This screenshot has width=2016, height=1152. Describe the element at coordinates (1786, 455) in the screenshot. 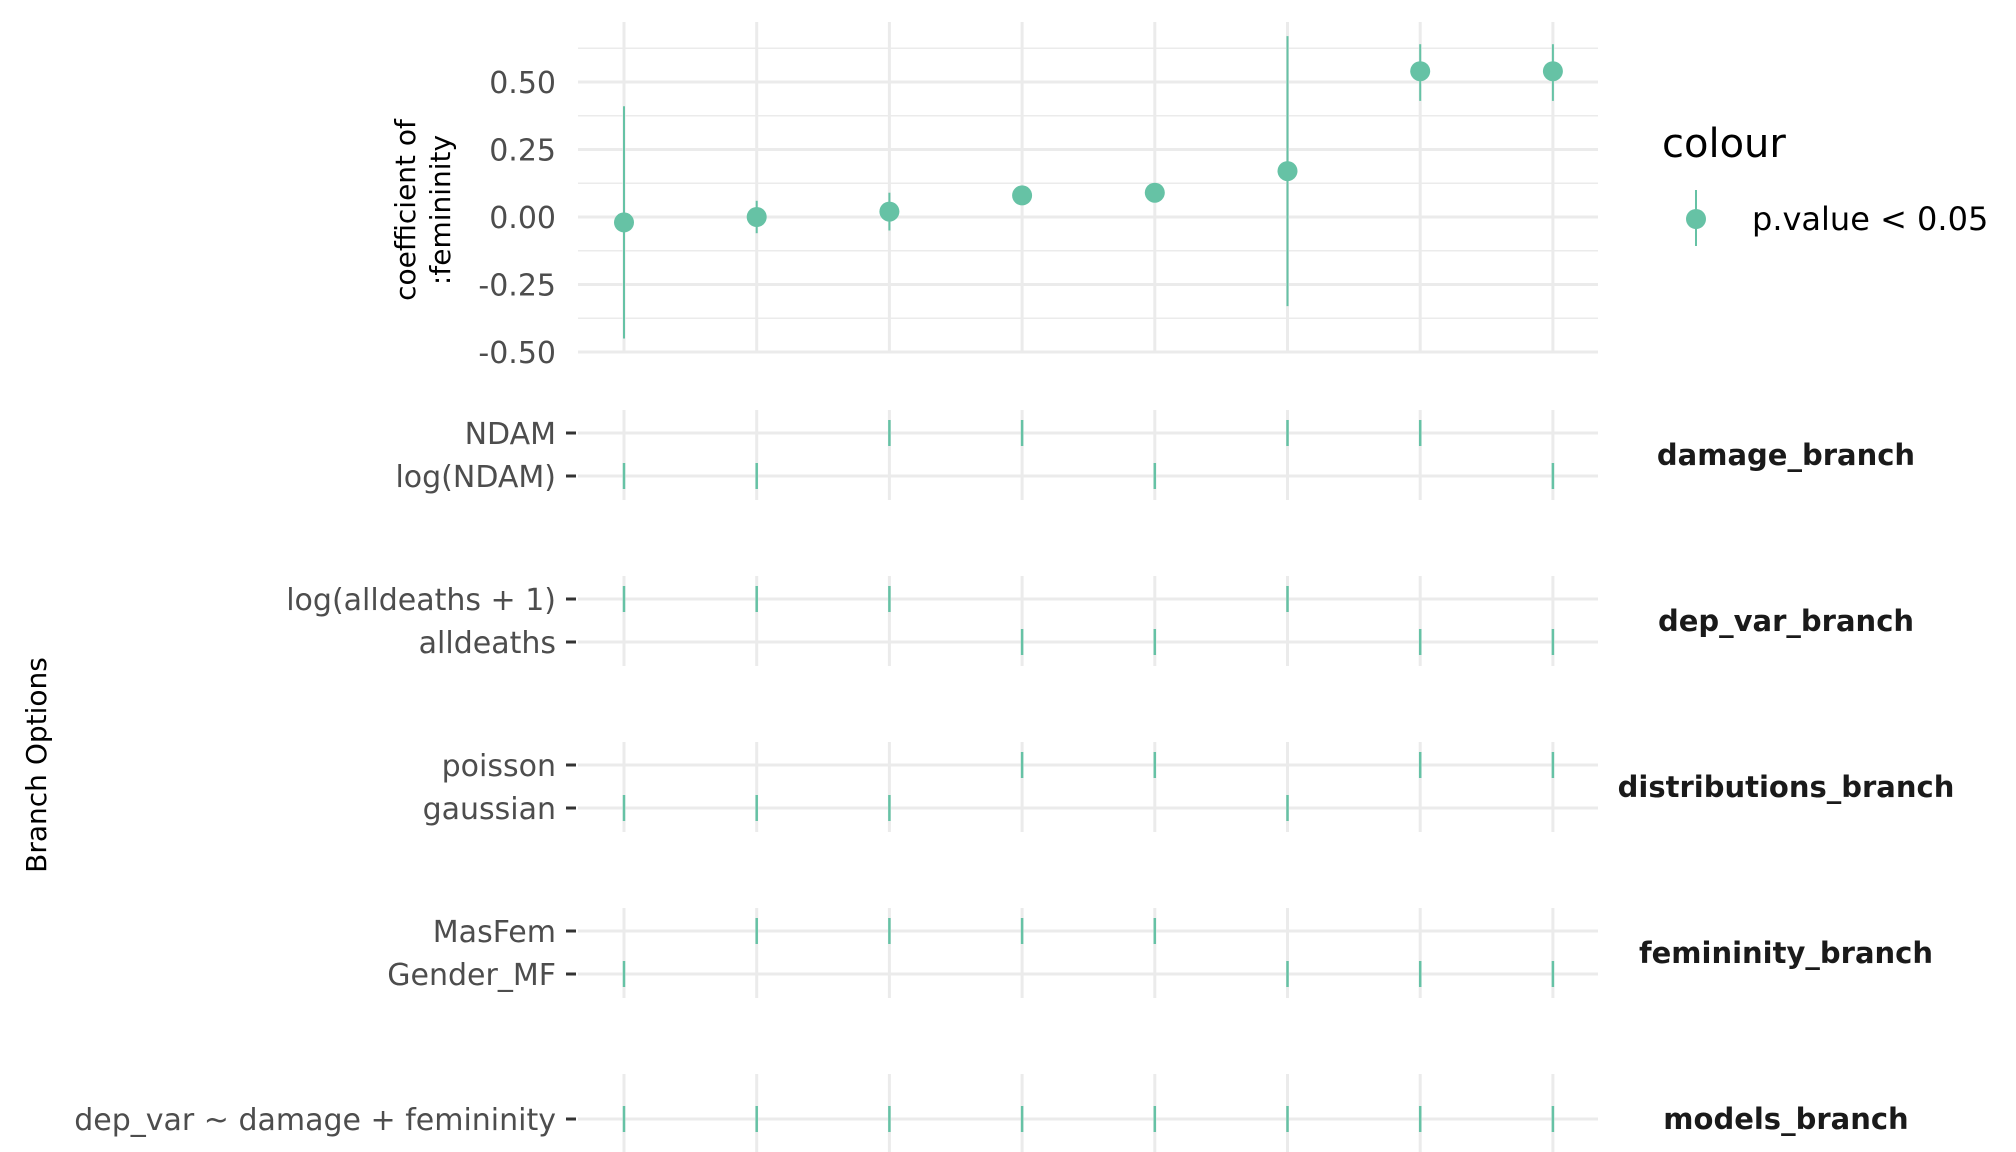

I see `strip-label: damage_branch` at that location.